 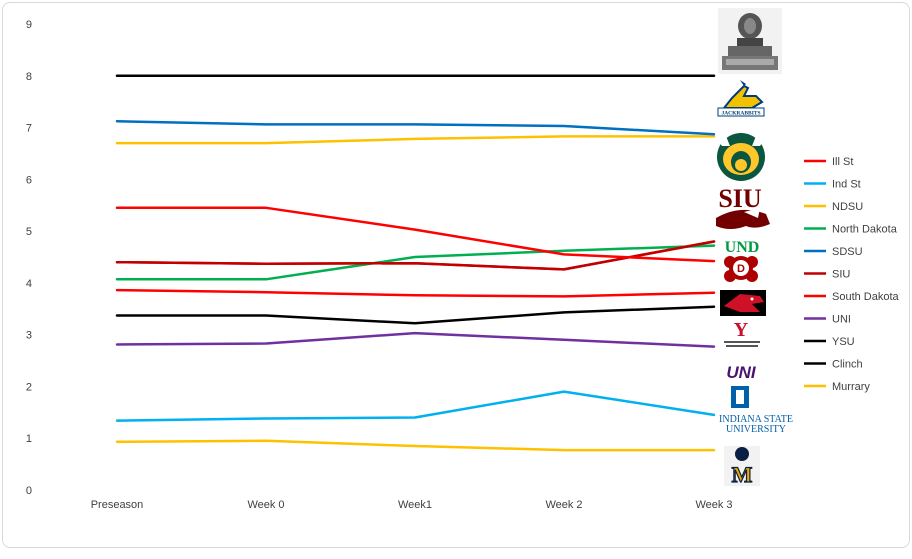 I want to click on usd-logo: D, so click(x=741, y=269).